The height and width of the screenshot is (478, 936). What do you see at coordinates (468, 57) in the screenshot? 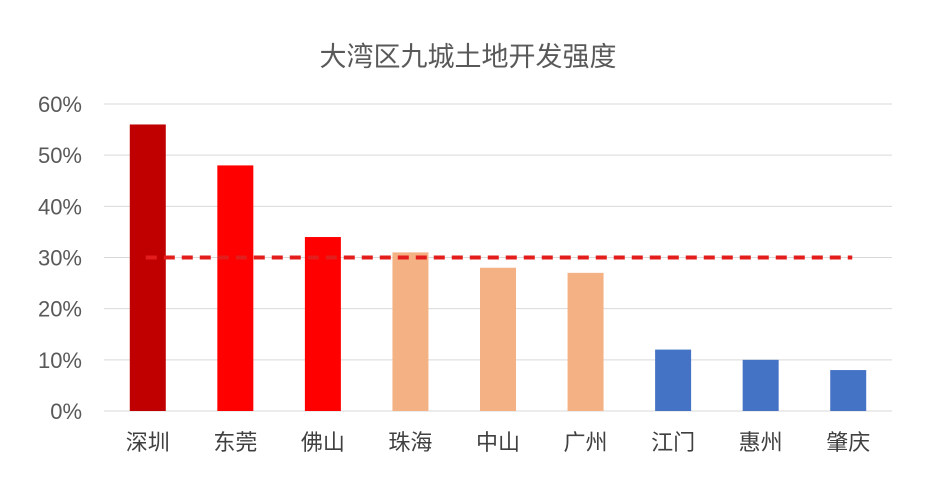
I see `chart-title: 大湾区九城土地开发强度` at bounding box center [468, 57].